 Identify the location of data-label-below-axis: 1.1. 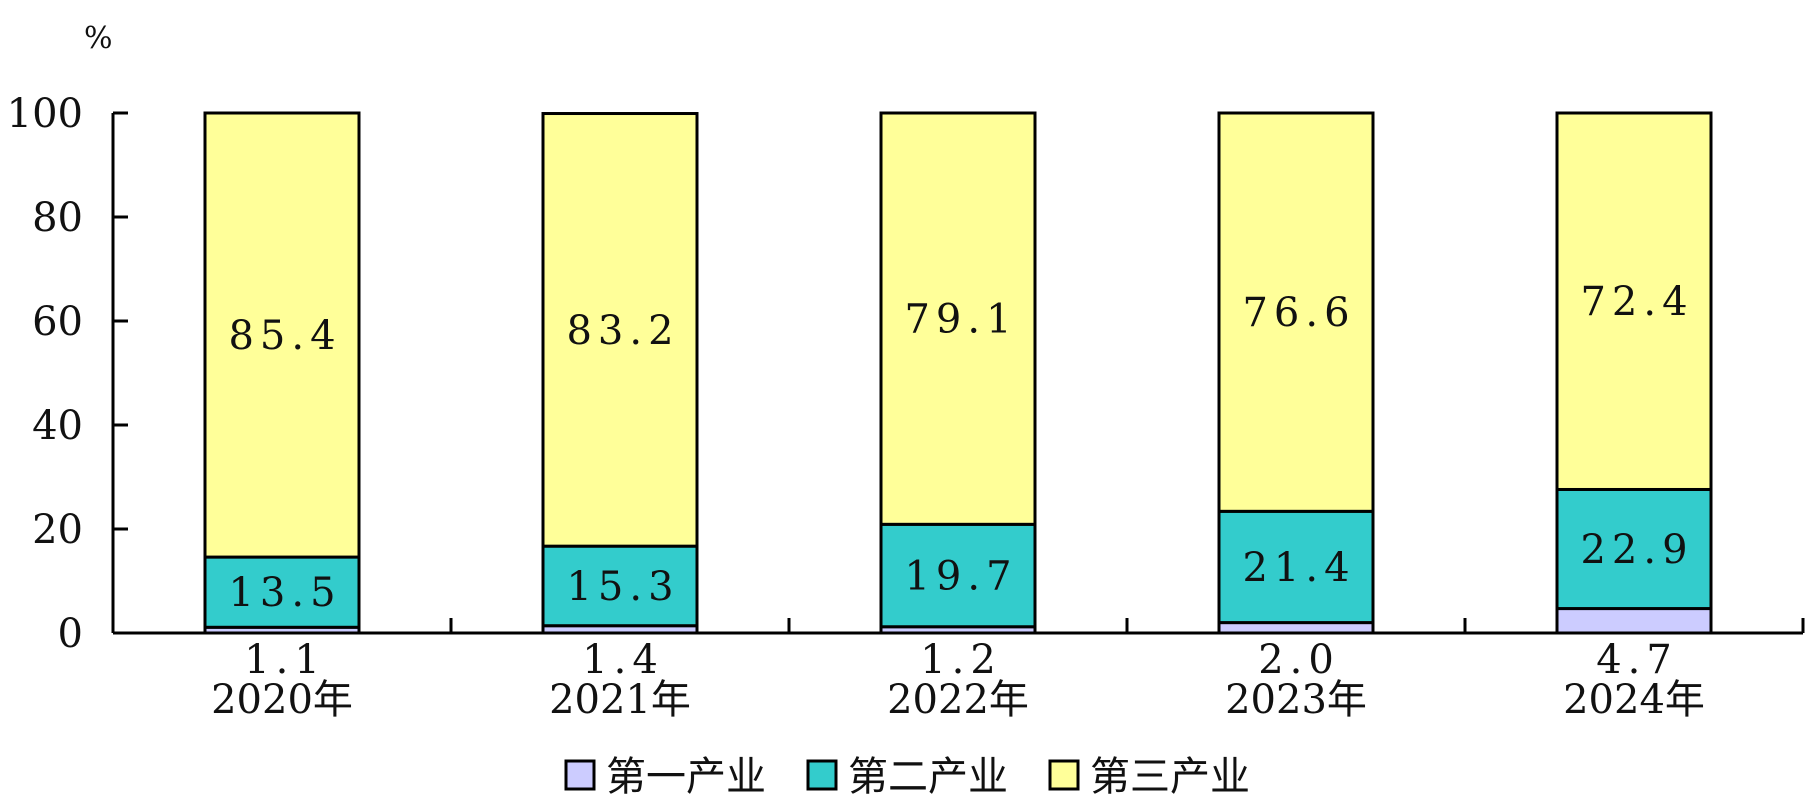
(285, 660).